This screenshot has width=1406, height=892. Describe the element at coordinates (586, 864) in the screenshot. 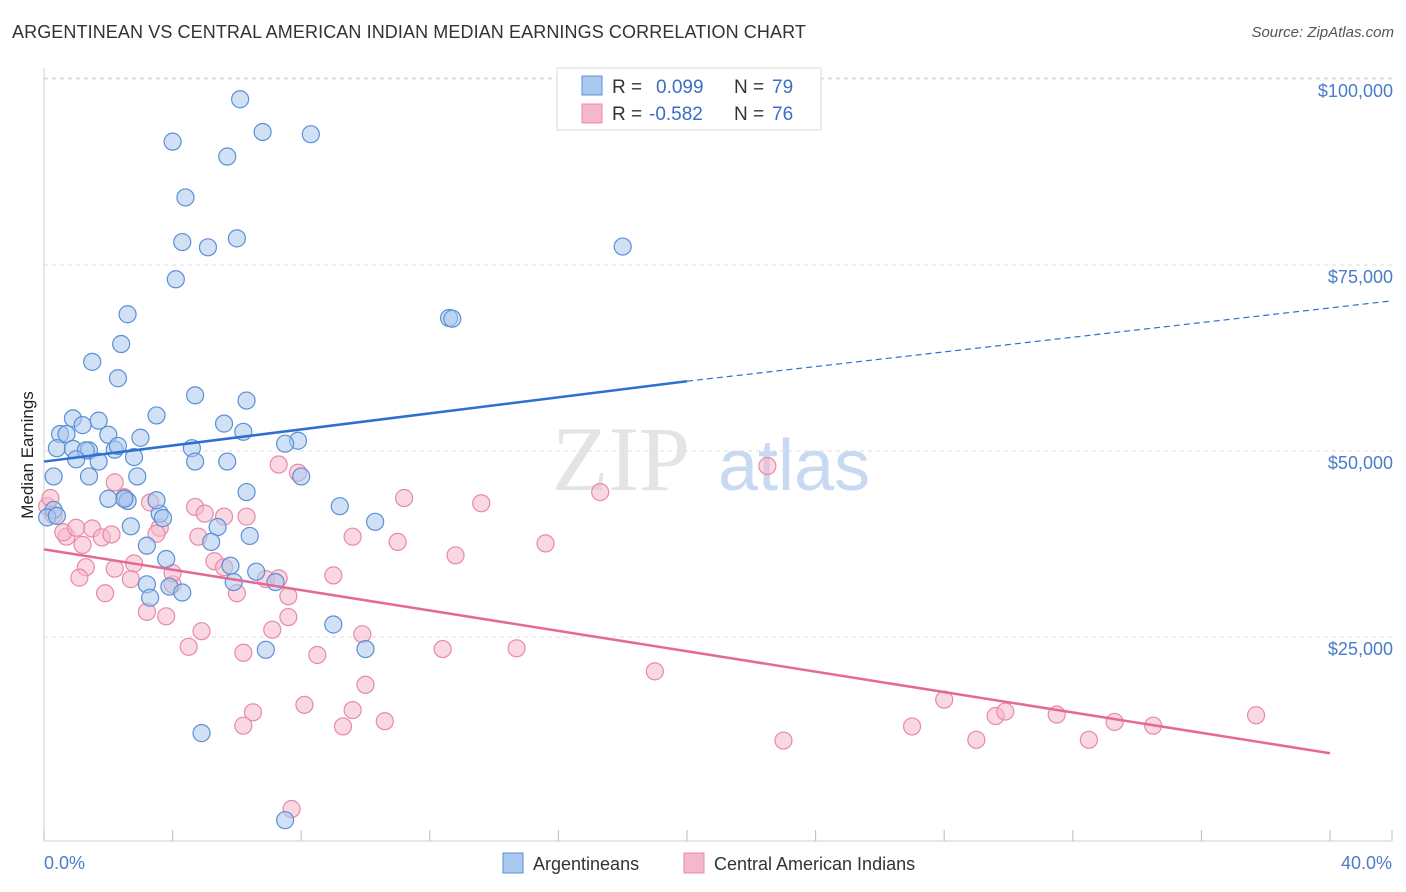

I see `legend-argentineans-label: Argentineans` at that location.